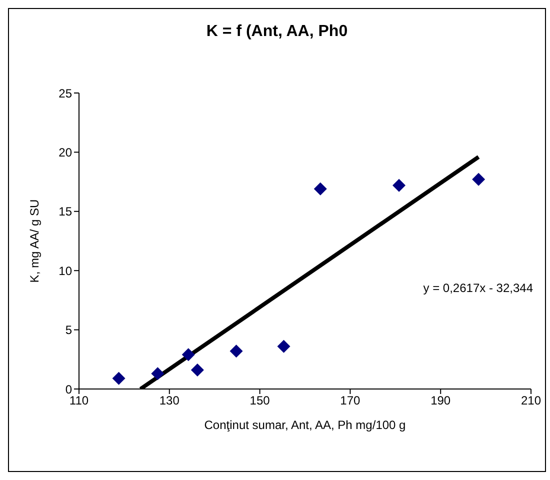 This screenshot has height=480, width=550. What do you see at coordinates (68, 389) in the screenshot?
I see `y-tick-label: 0` at bounding box center [68, 389].